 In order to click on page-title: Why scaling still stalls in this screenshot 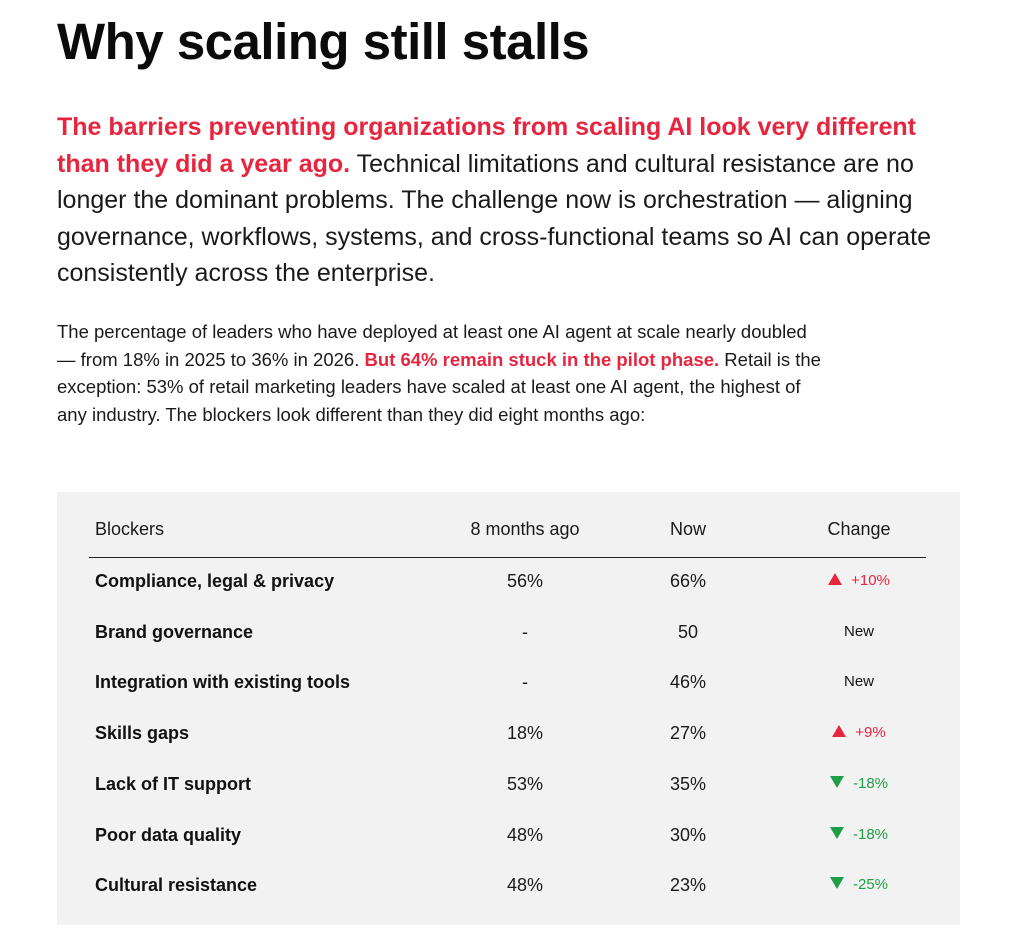, I will do `click(323, 41)`.